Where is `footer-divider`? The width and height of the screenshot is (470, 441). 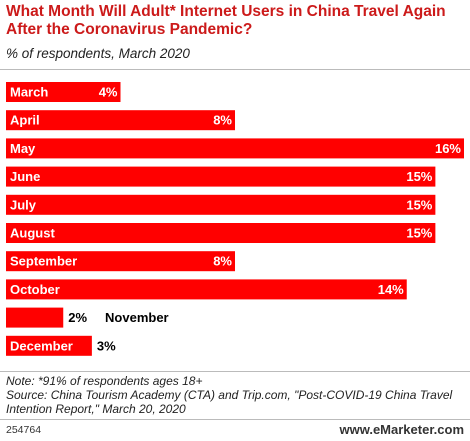
footer-divider is located at coordinates (235, 419).